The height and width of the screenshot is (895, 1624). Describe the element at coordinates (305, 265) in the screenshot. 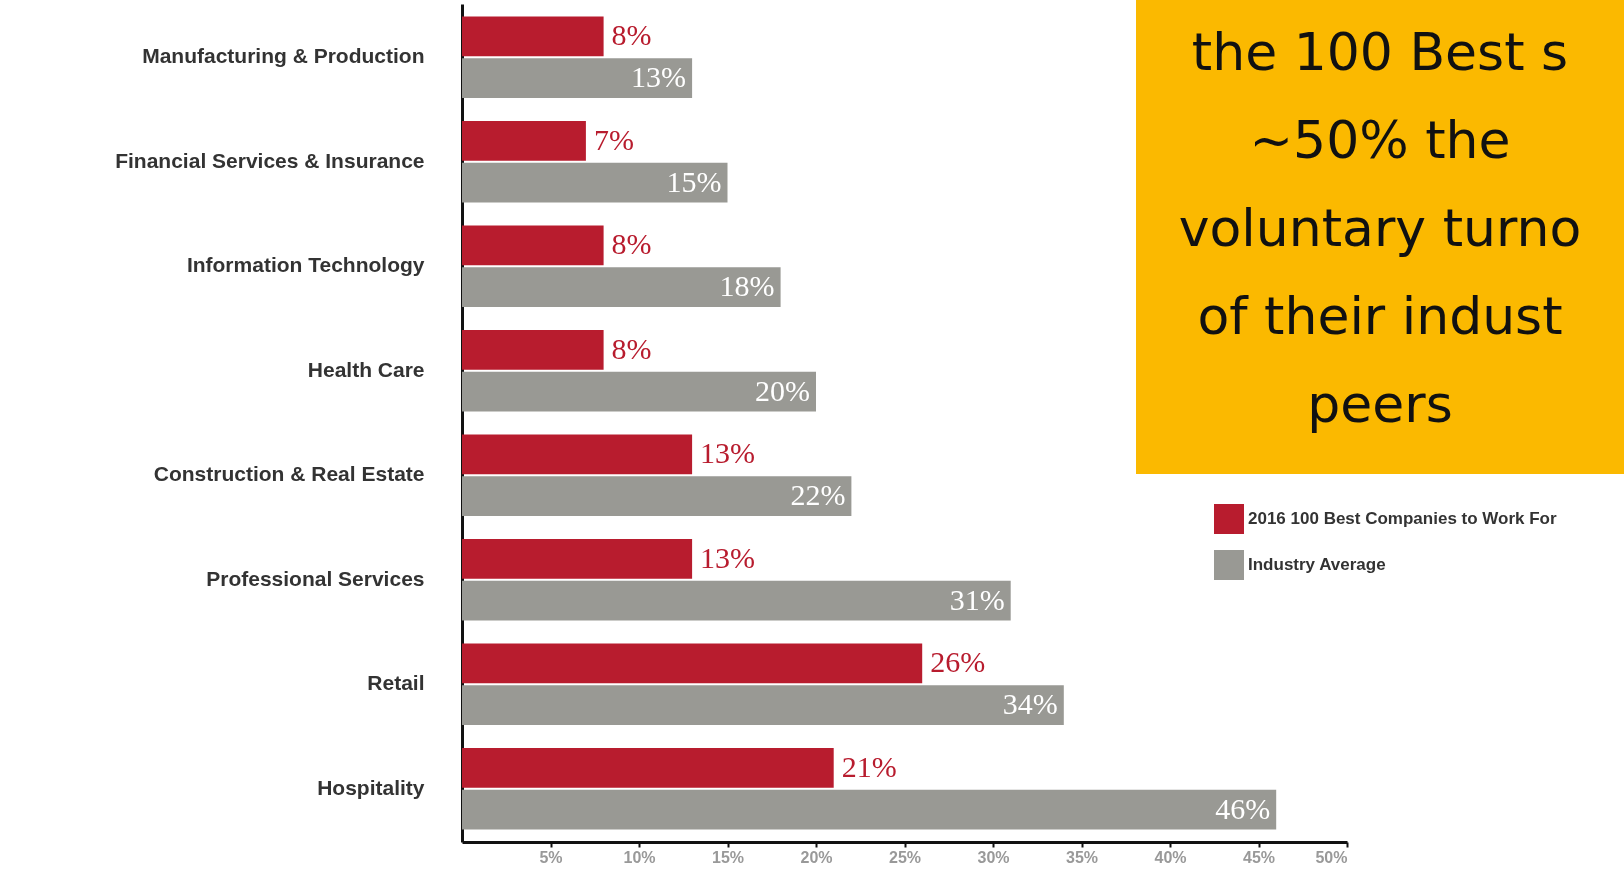

I see `y-tick-label: Information Technology` at that location.